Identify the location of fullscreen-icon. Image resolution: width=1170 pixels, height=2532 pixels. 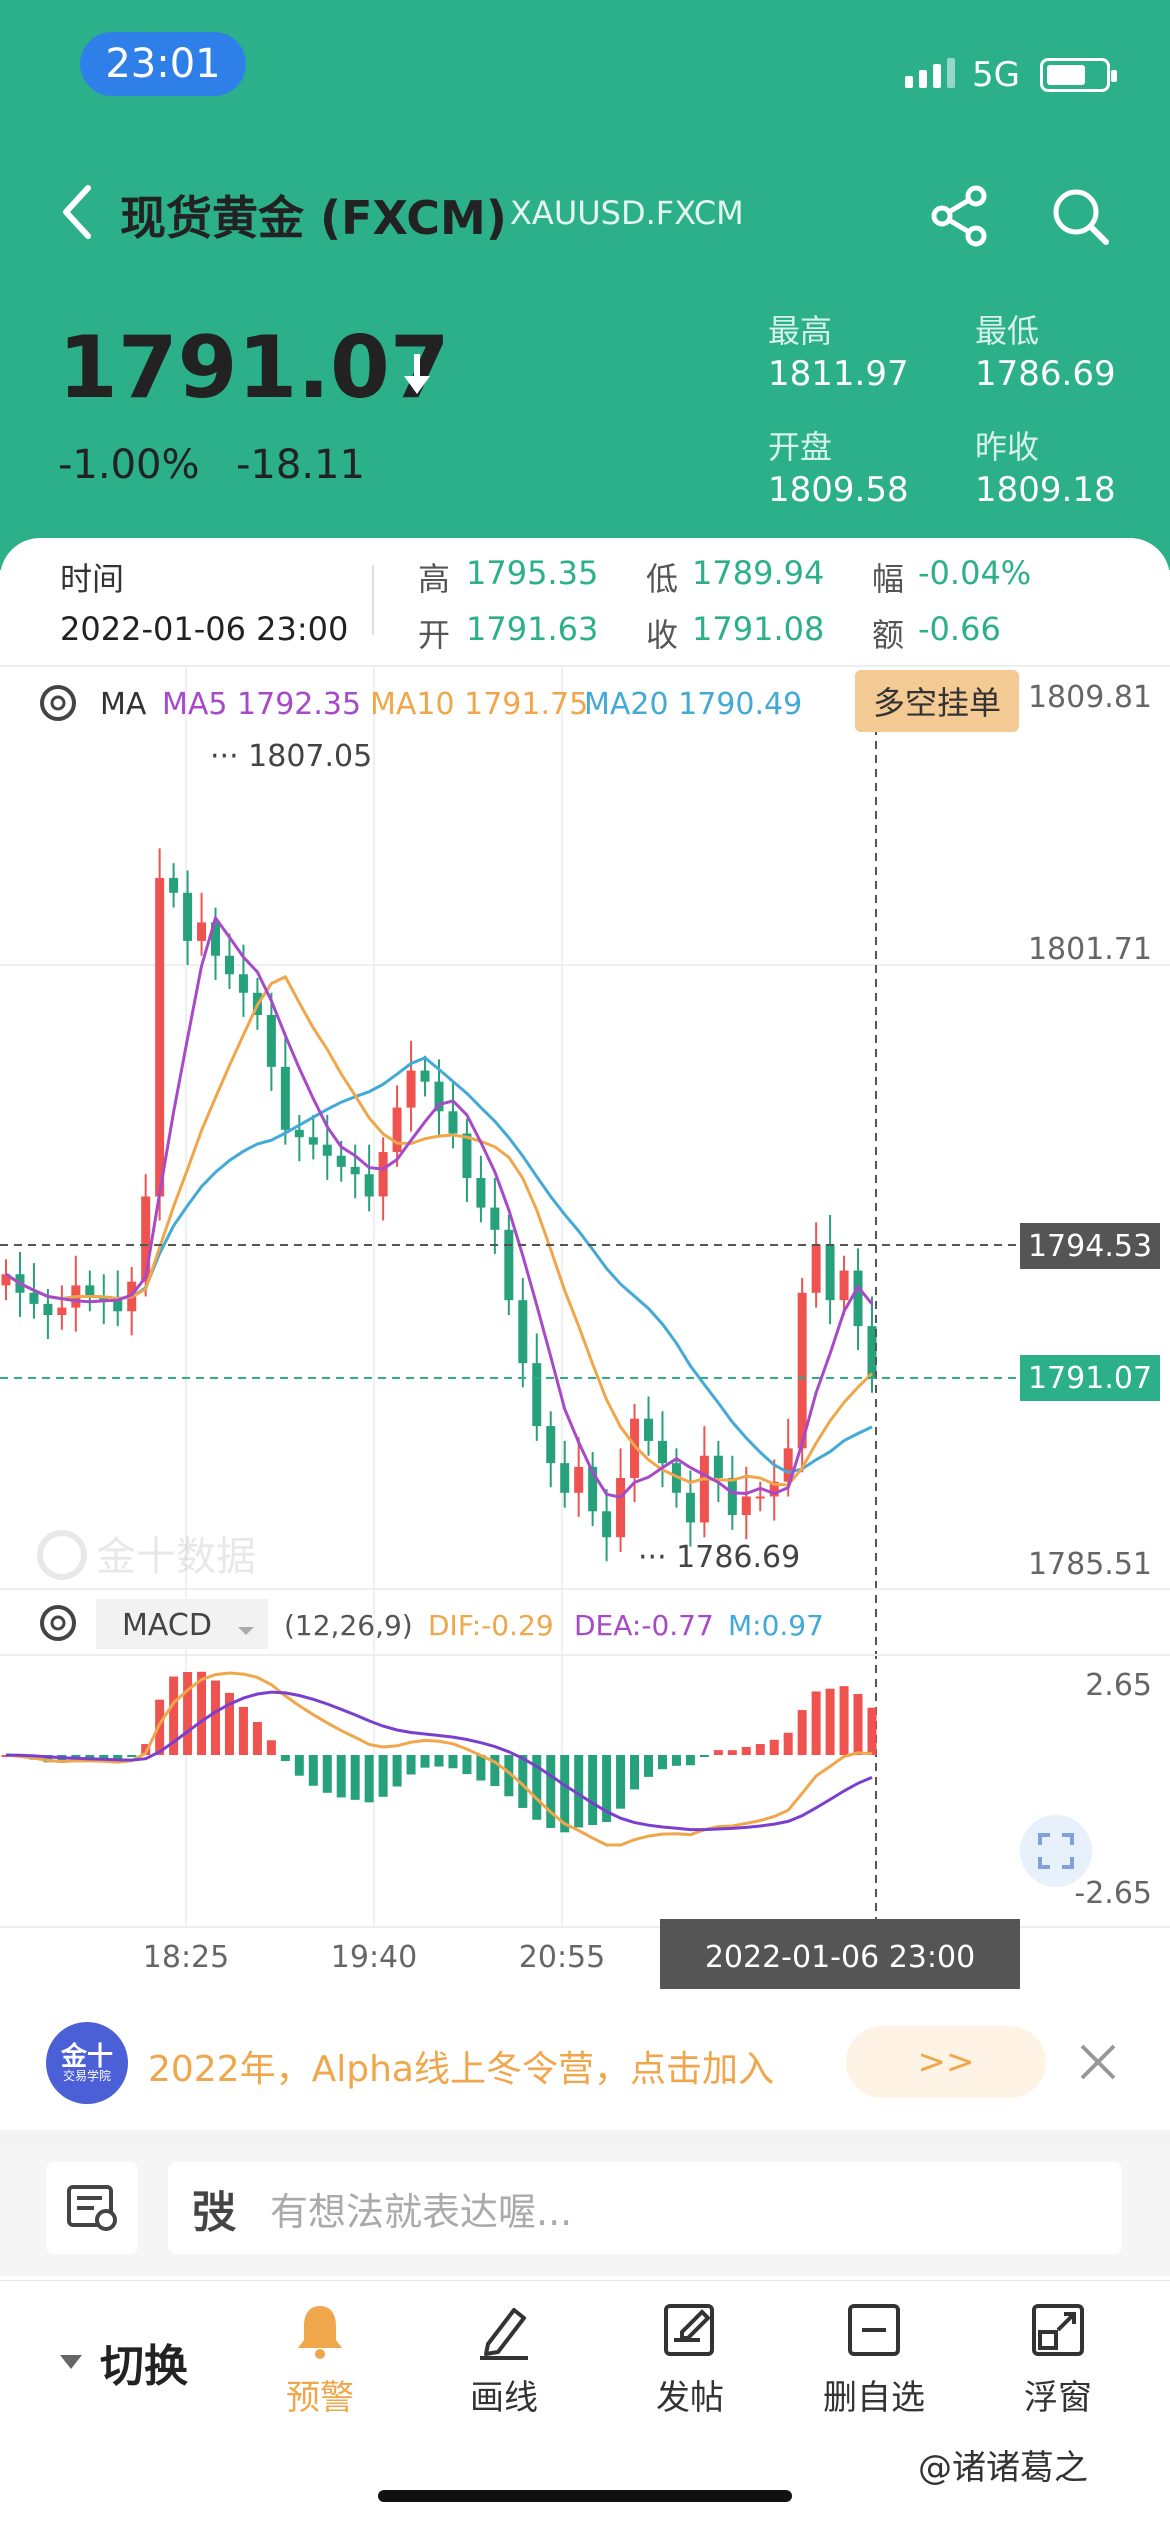
(1056, 1851).